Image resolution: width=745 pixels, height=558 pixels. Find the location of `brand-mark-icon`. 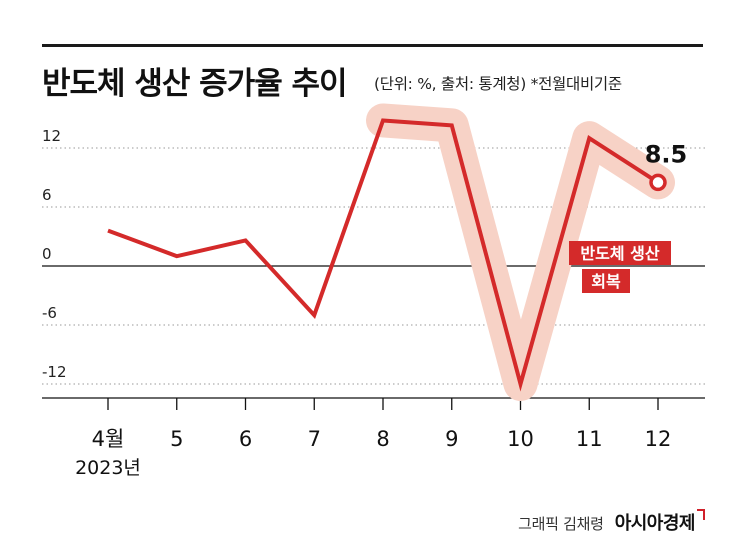

brand-mark-icon is located at coordinates (701, 514).